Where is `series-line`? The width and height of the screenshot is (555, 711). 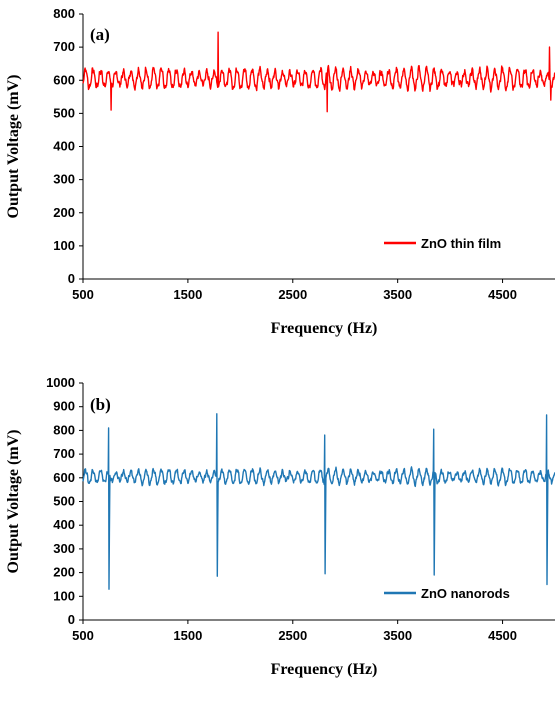
series-line is located at coordinates (318, 72).